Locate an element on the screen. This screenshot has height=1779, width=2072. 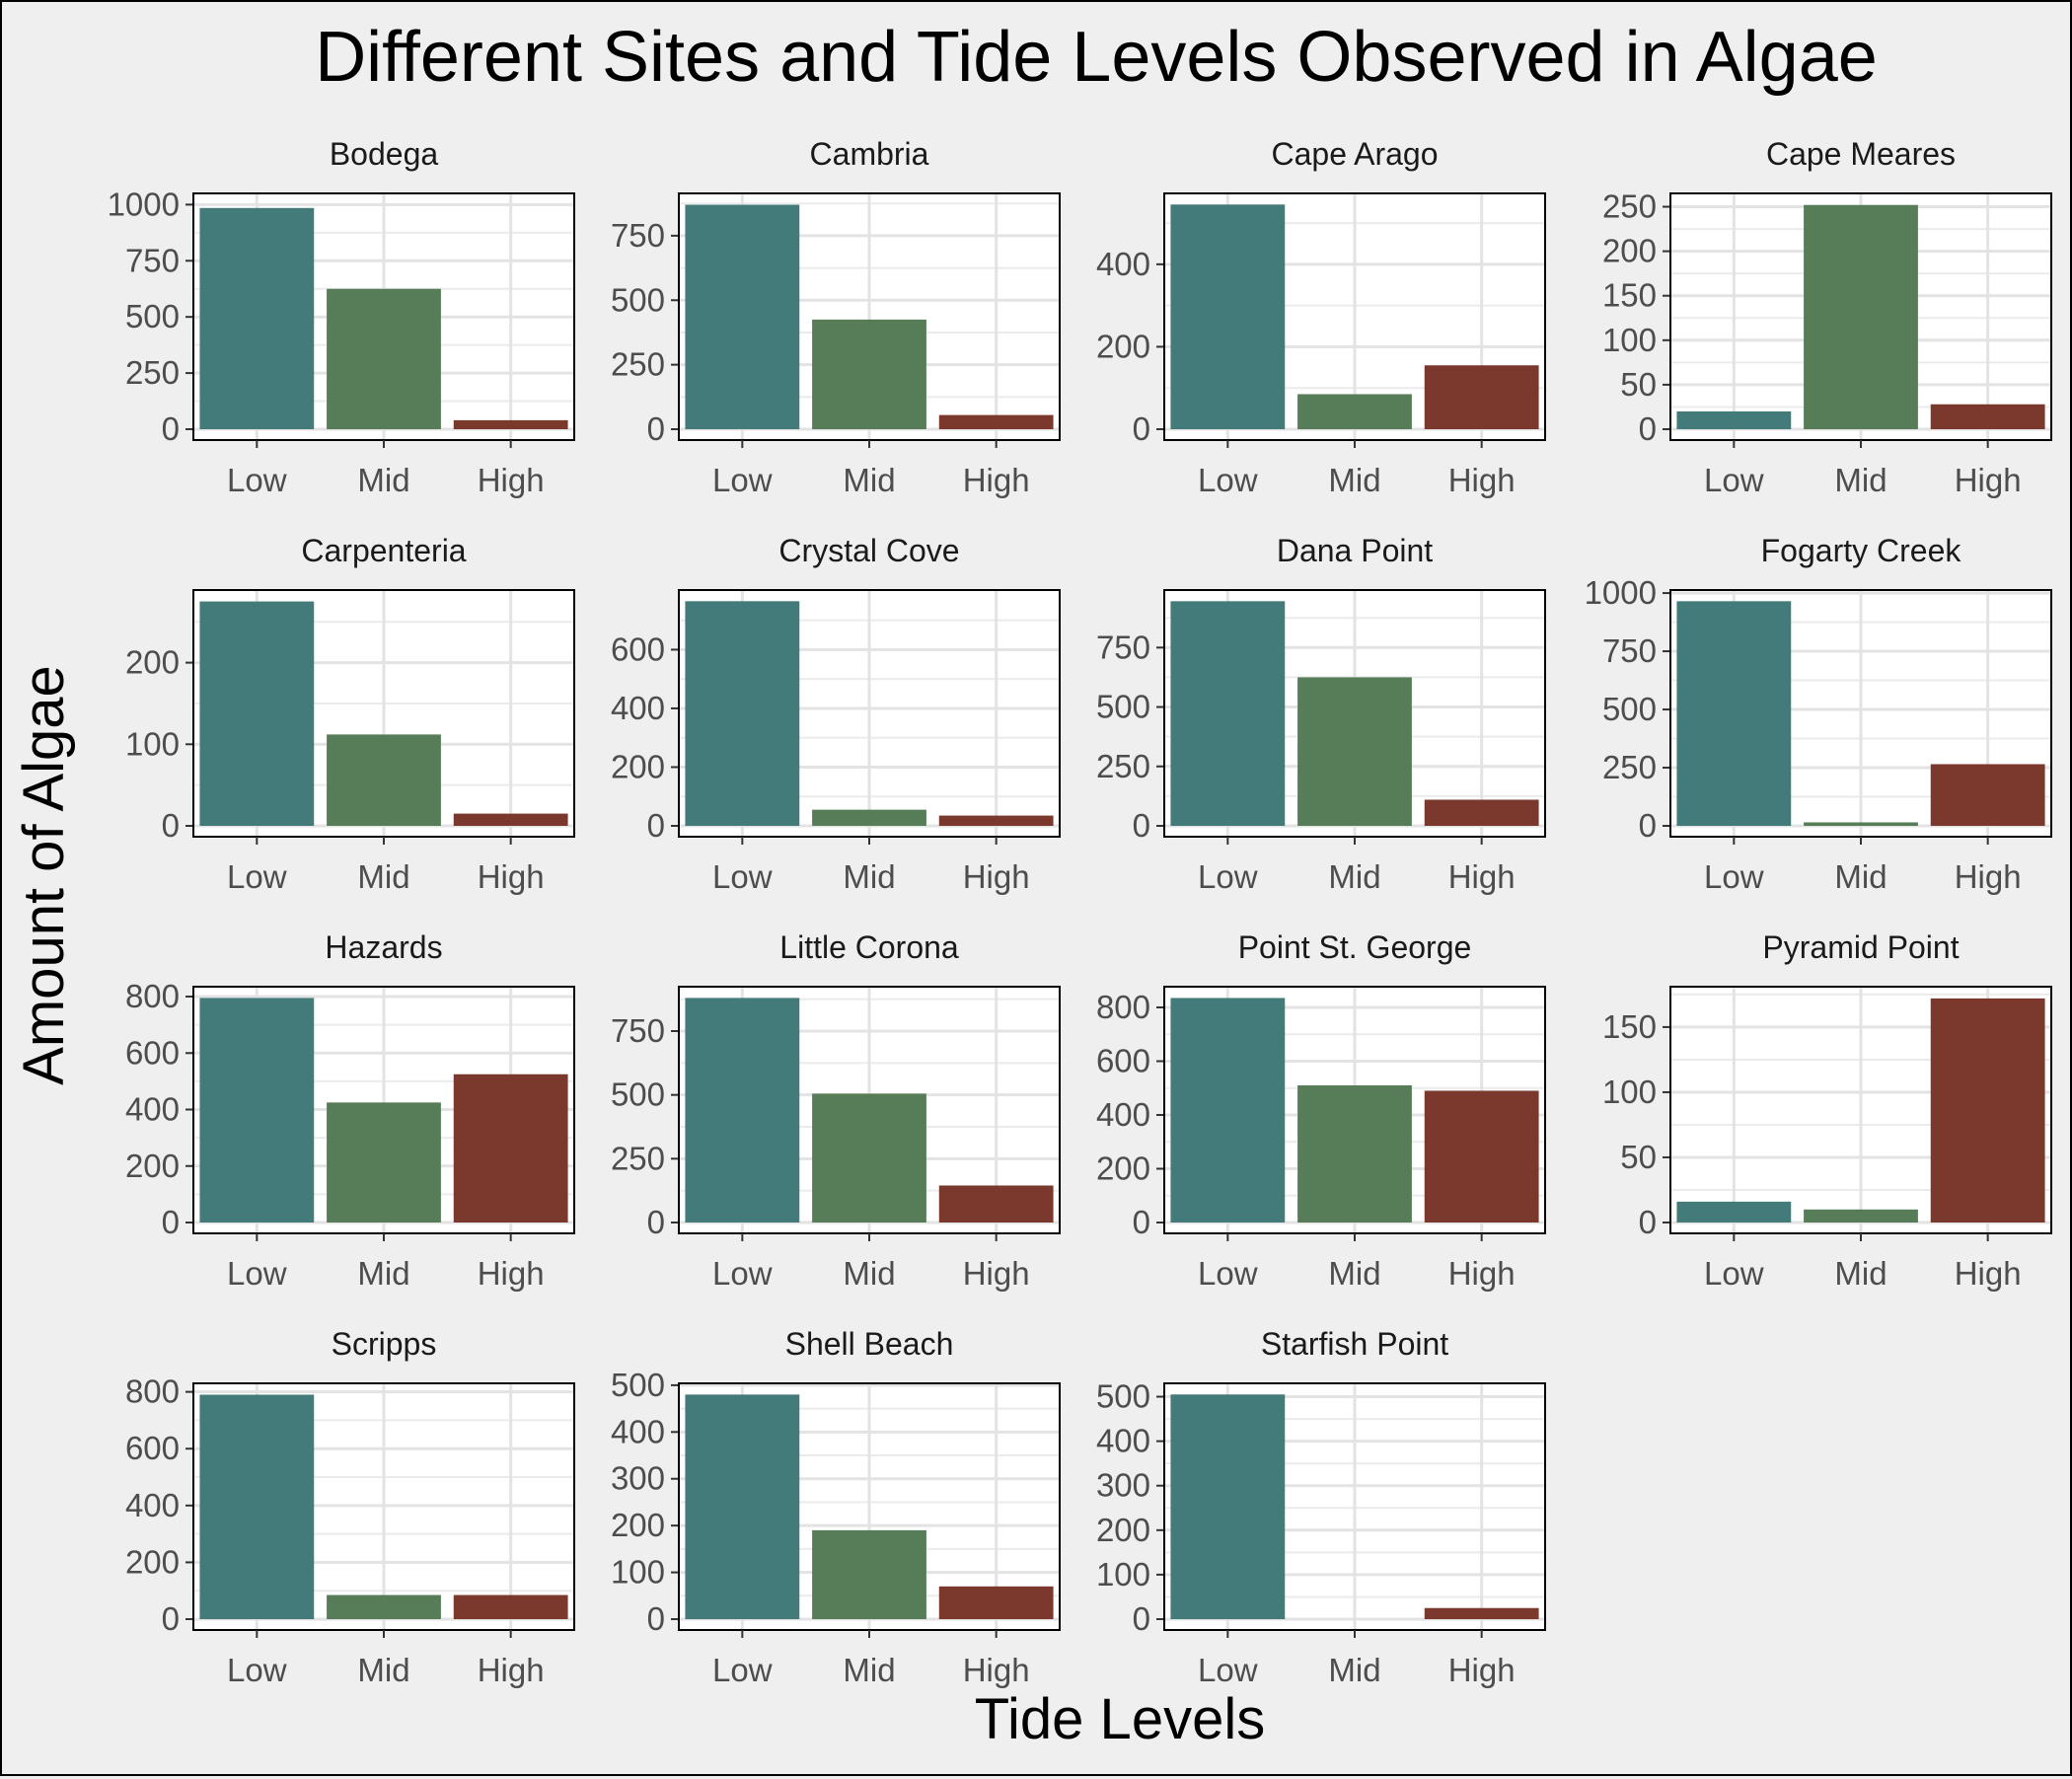
panel-title: Little Corona is located at coordinates (869, 947).